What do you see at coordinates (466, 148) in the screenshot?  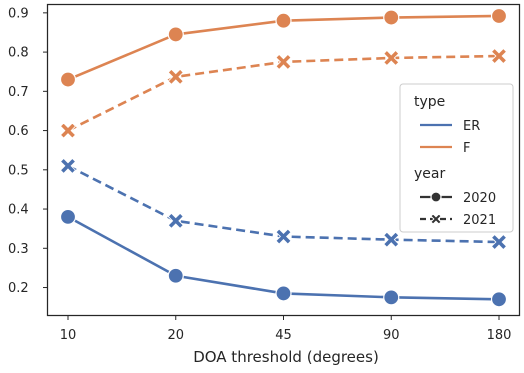 I see `legend-label: F` at bounding box center [466, 148].